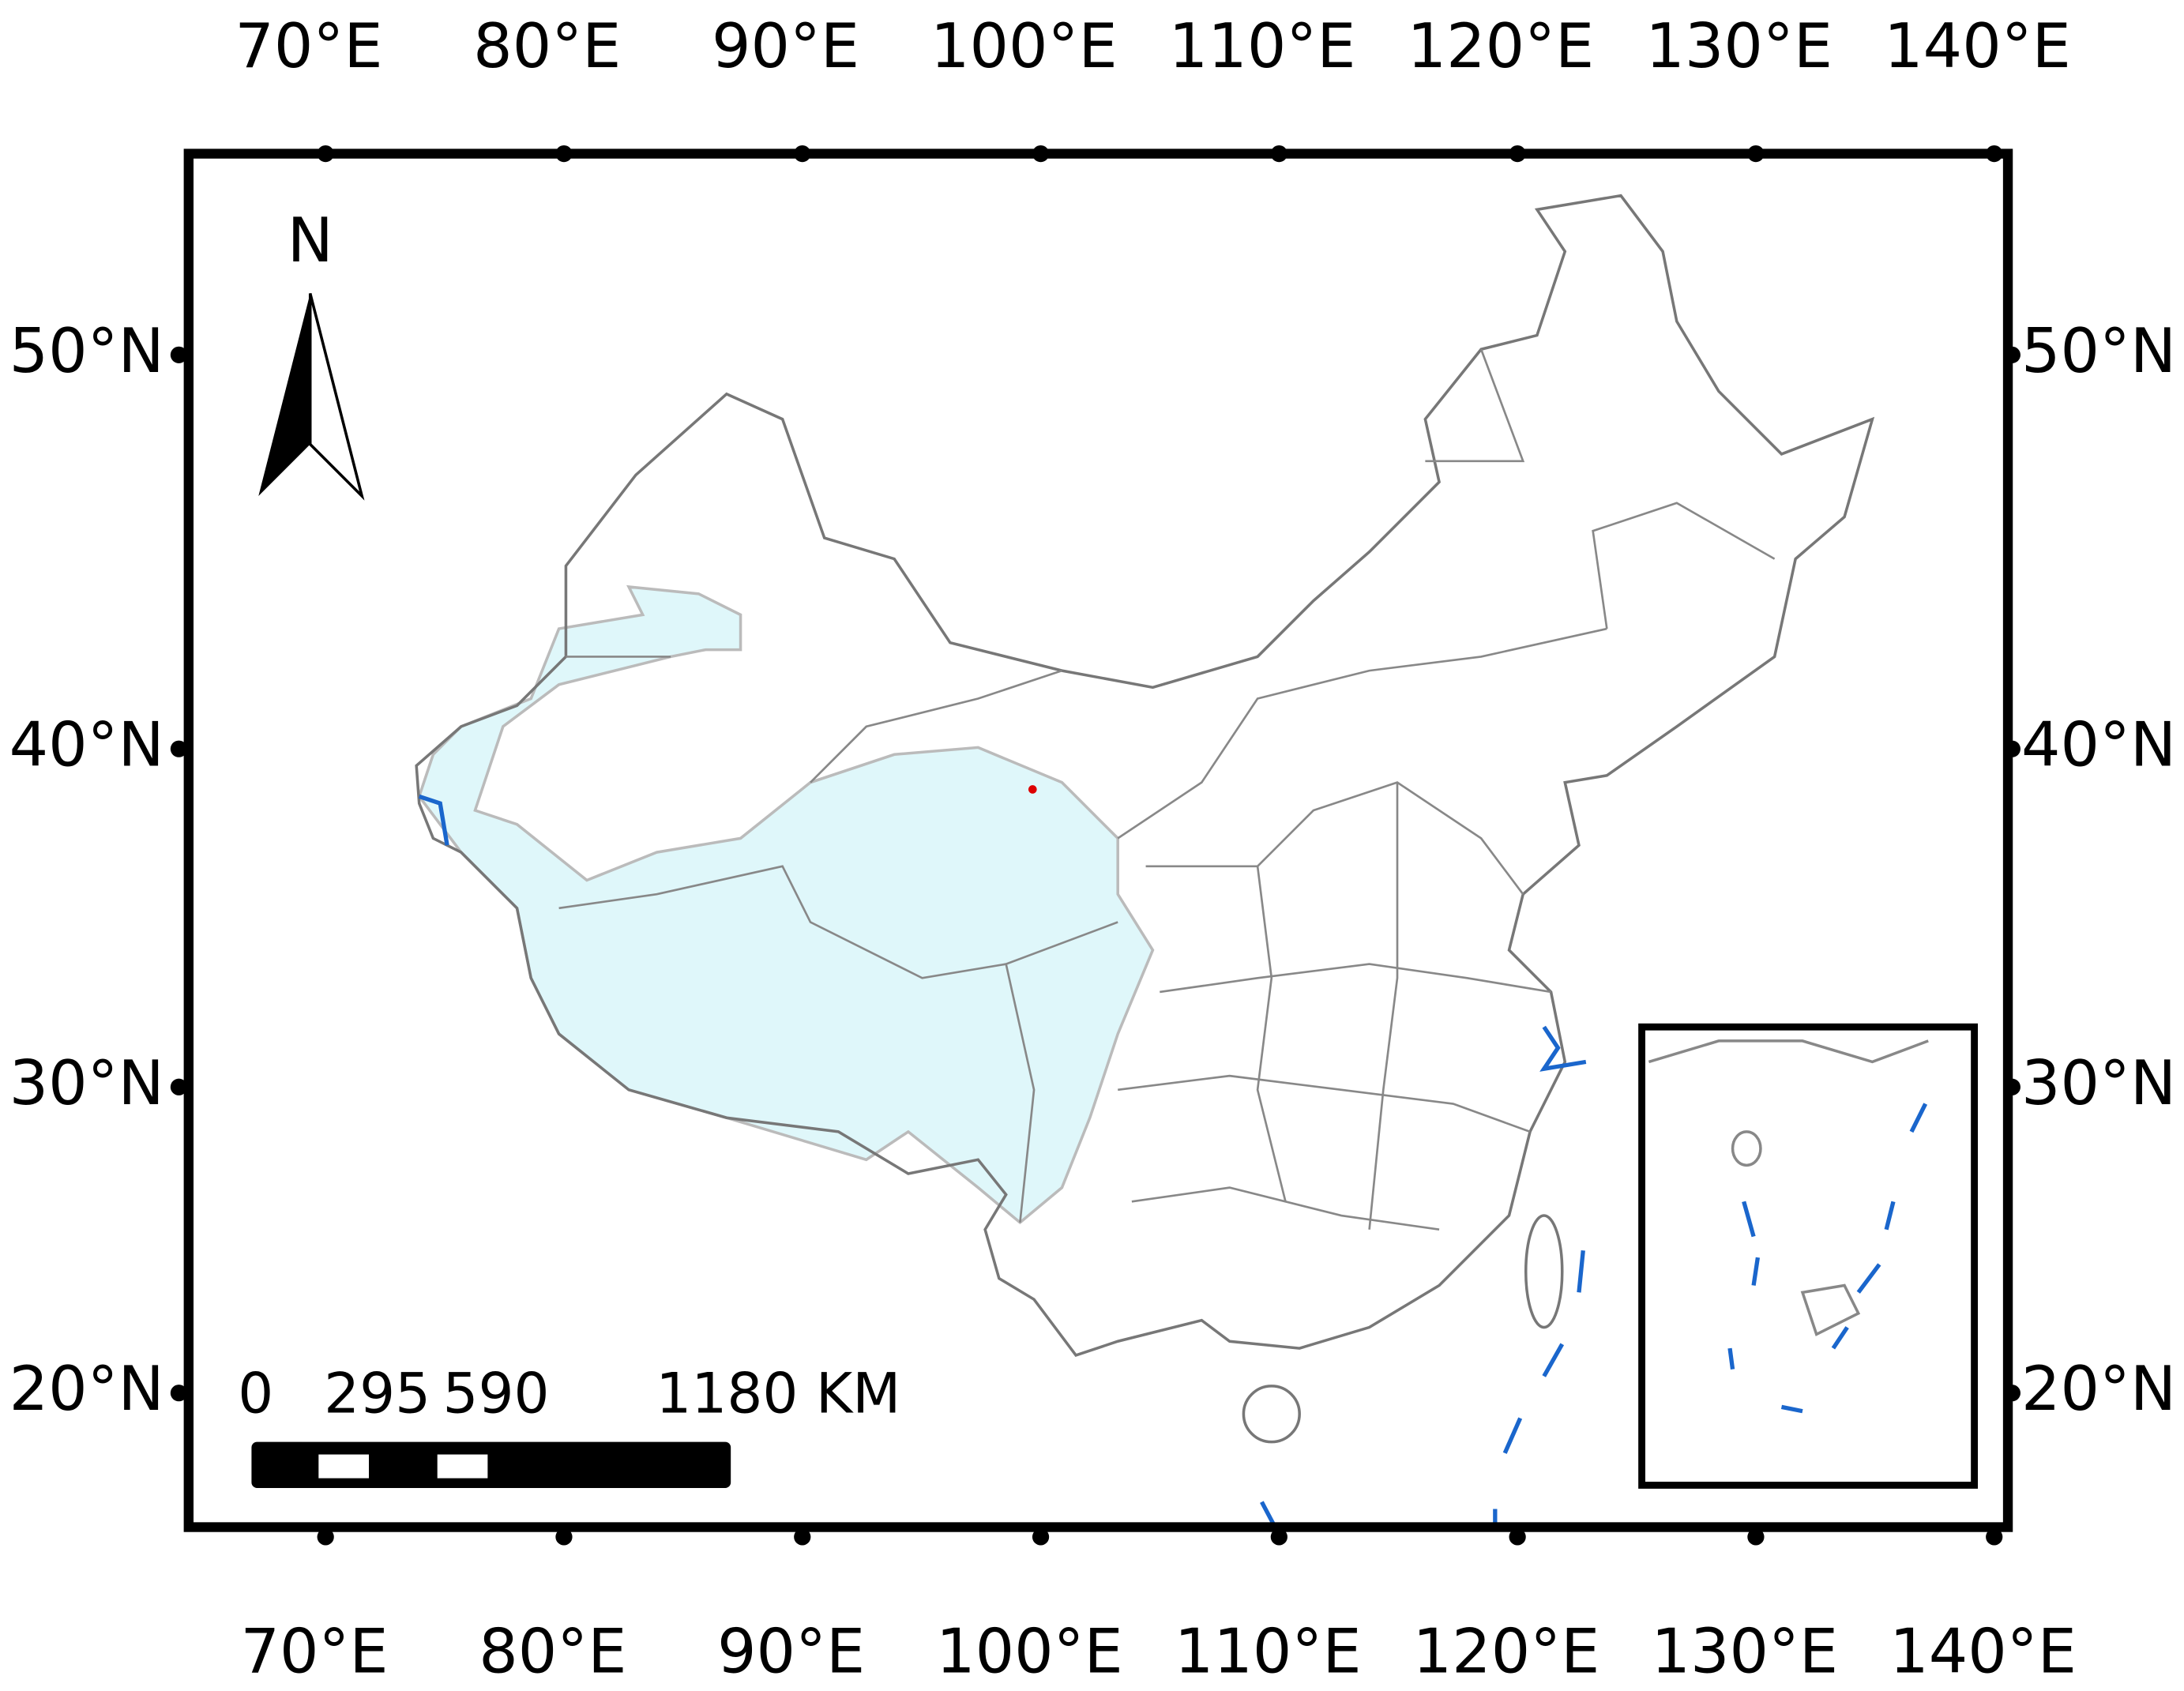  What do you see at coordinates (377, 1393) in the screenshot?
I see `scale-label: 295` at bounding box center [377, 1393].